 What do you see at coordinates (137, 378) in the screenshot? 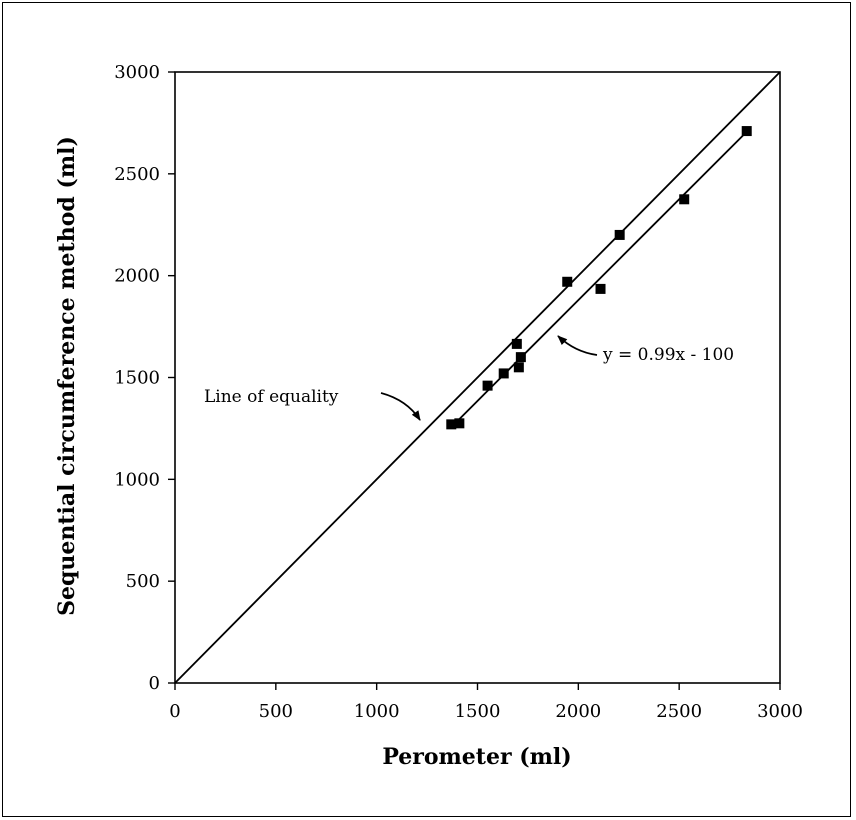
I see `y-tick-label: 1500` at bounding box center [137, 378].